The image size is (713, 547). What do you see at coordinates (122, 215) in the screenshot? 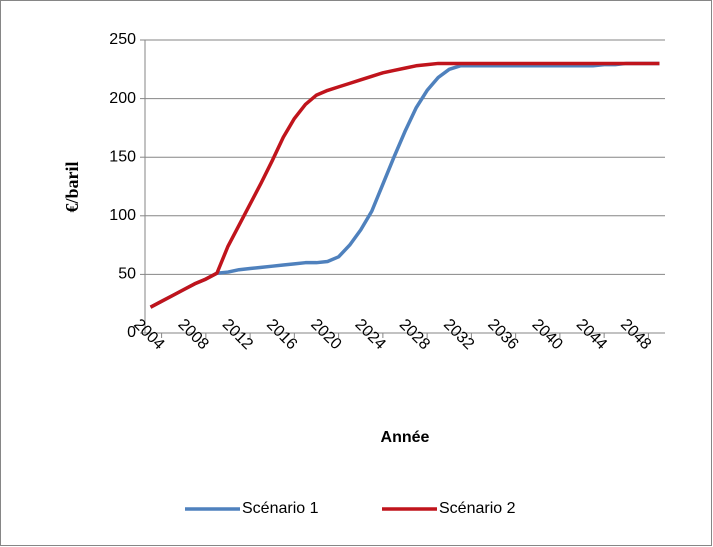
I see `y-tick-label: 100` at bounding box center [122, 215].